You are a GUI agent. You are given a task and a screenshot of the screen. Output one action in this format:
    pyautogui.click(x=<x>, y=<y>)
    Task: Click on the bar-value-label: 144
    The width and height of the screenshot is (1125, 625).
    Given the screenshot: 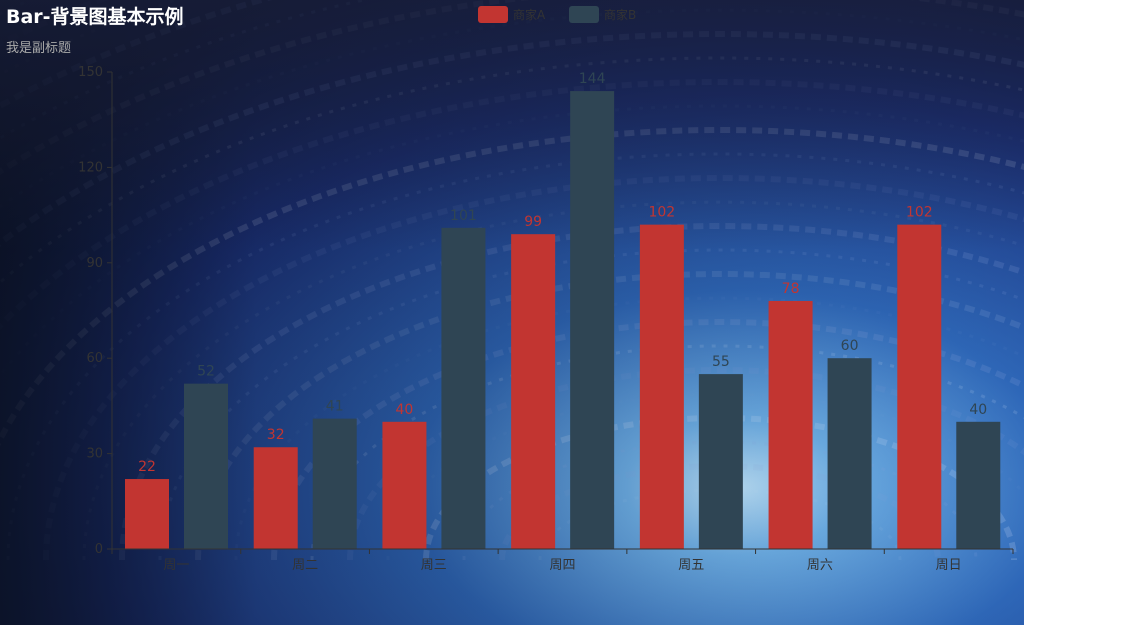 What is the action you would take?
    pyautogui.click(x=592, y=79)
    